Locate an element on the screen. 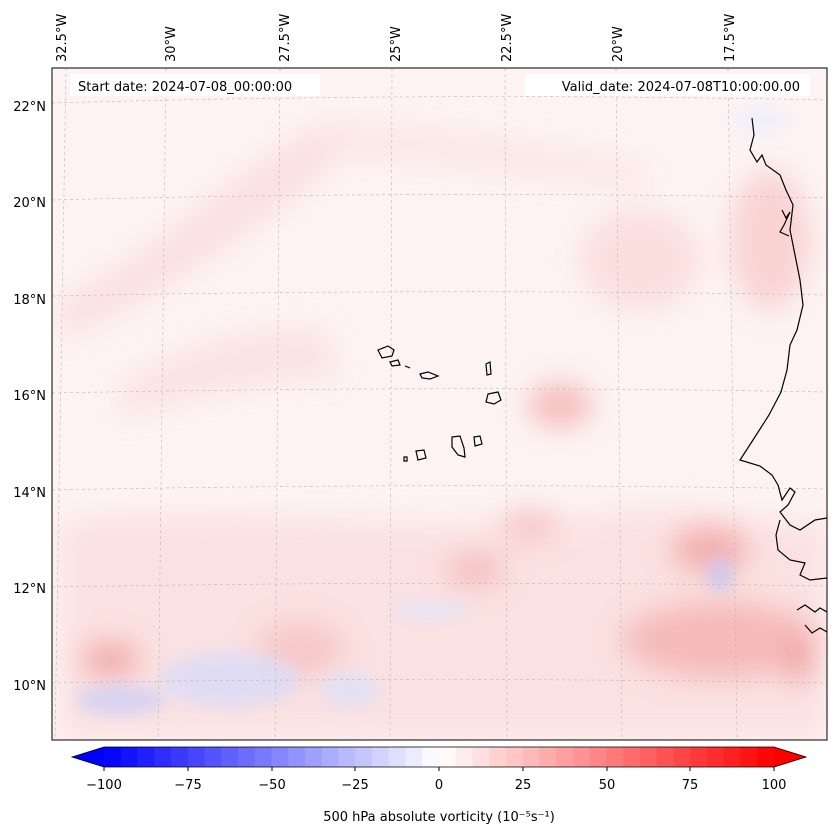 This screenshot has height=839, width=837. colorbar-ticks is located at coordinates (439, 769).